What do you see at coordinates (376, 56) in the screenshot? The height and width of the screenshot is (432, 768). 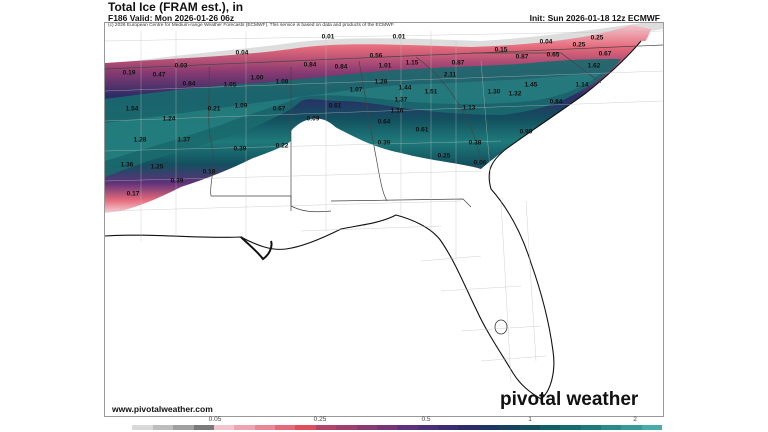 I see `ice-value-label: 0.56` at bounding box center [376, 56].